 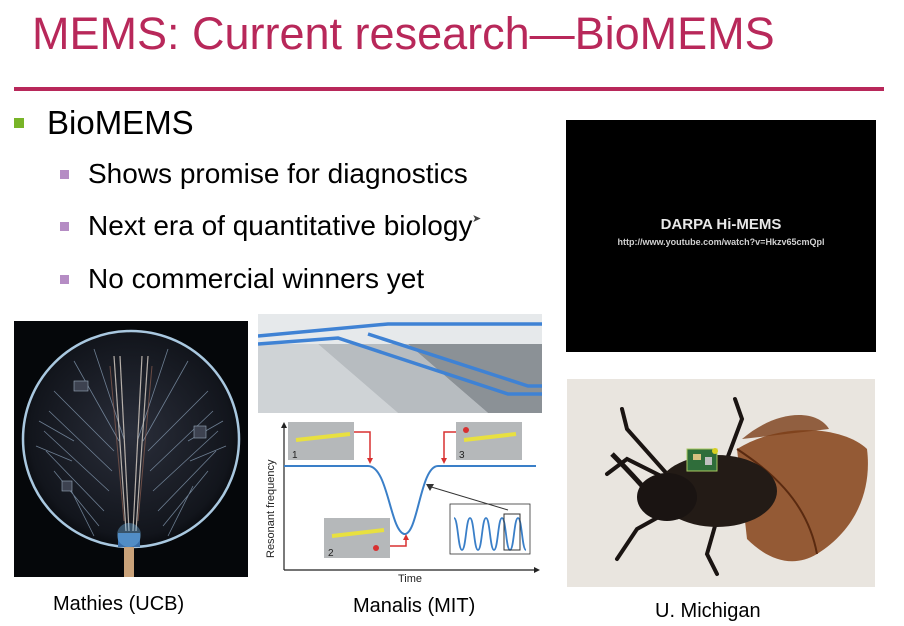 What do you see at coordinates (708, 611) in the screenshot?
I see `caption-michigan: U. Michigan` at bounding box center [708, 611].